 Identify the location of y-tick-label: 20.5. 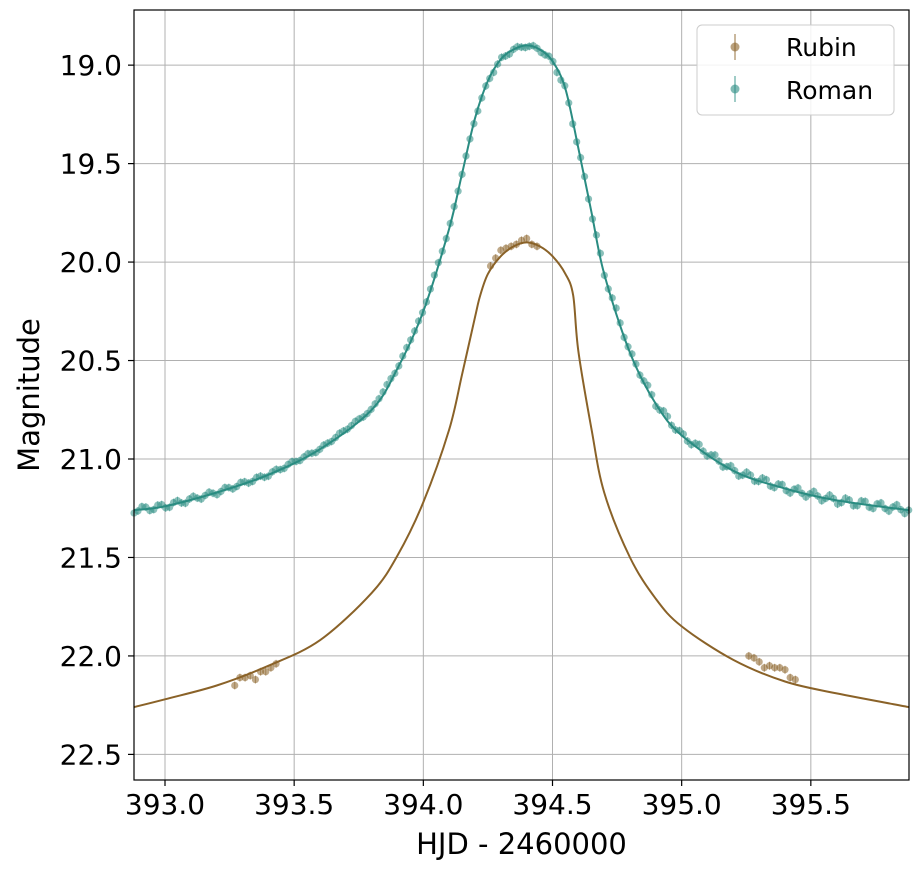
(91, 361).